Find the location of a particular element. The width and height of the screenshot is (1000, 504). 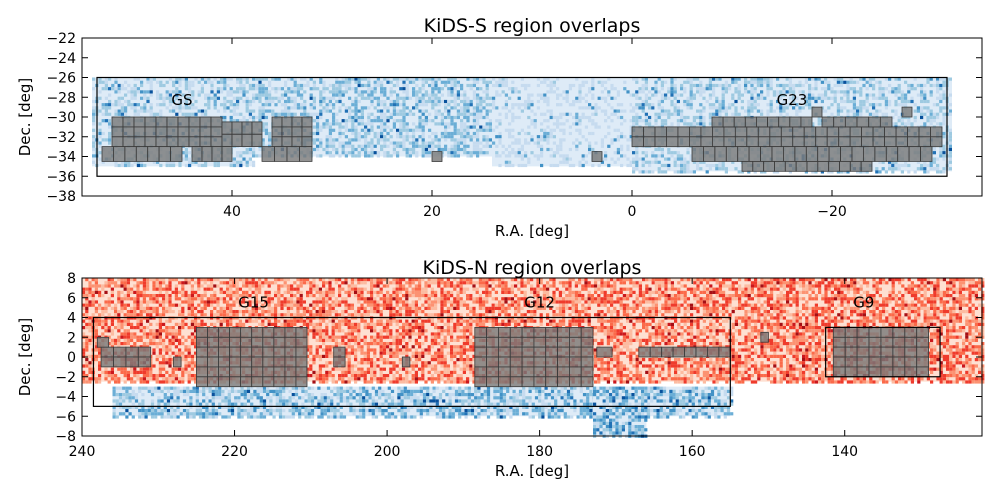

kids-tile is located at coordinates (845, 132).